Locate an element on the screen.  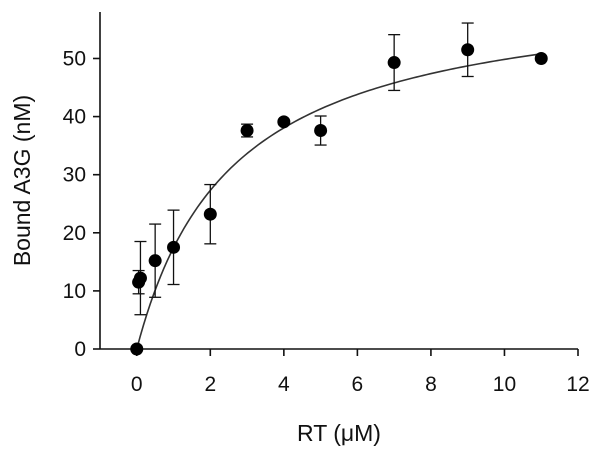
y-tick-label: 50 is located at coordinates (74, 58).